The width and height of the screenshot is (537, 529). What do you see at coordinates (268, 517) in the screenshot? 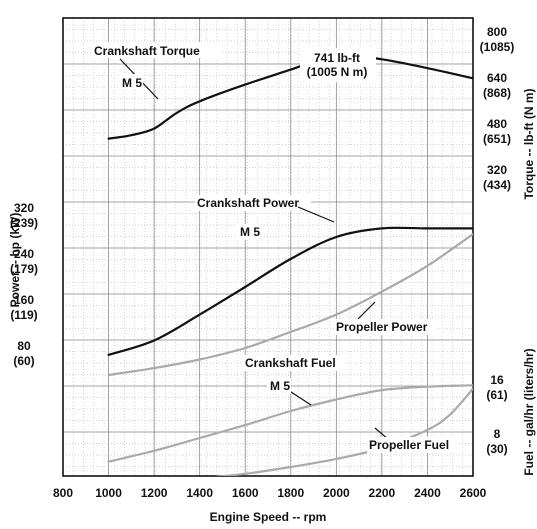
I see `x-axis-label: Engine Speed -- rpm` at bounding box center [268, 517].